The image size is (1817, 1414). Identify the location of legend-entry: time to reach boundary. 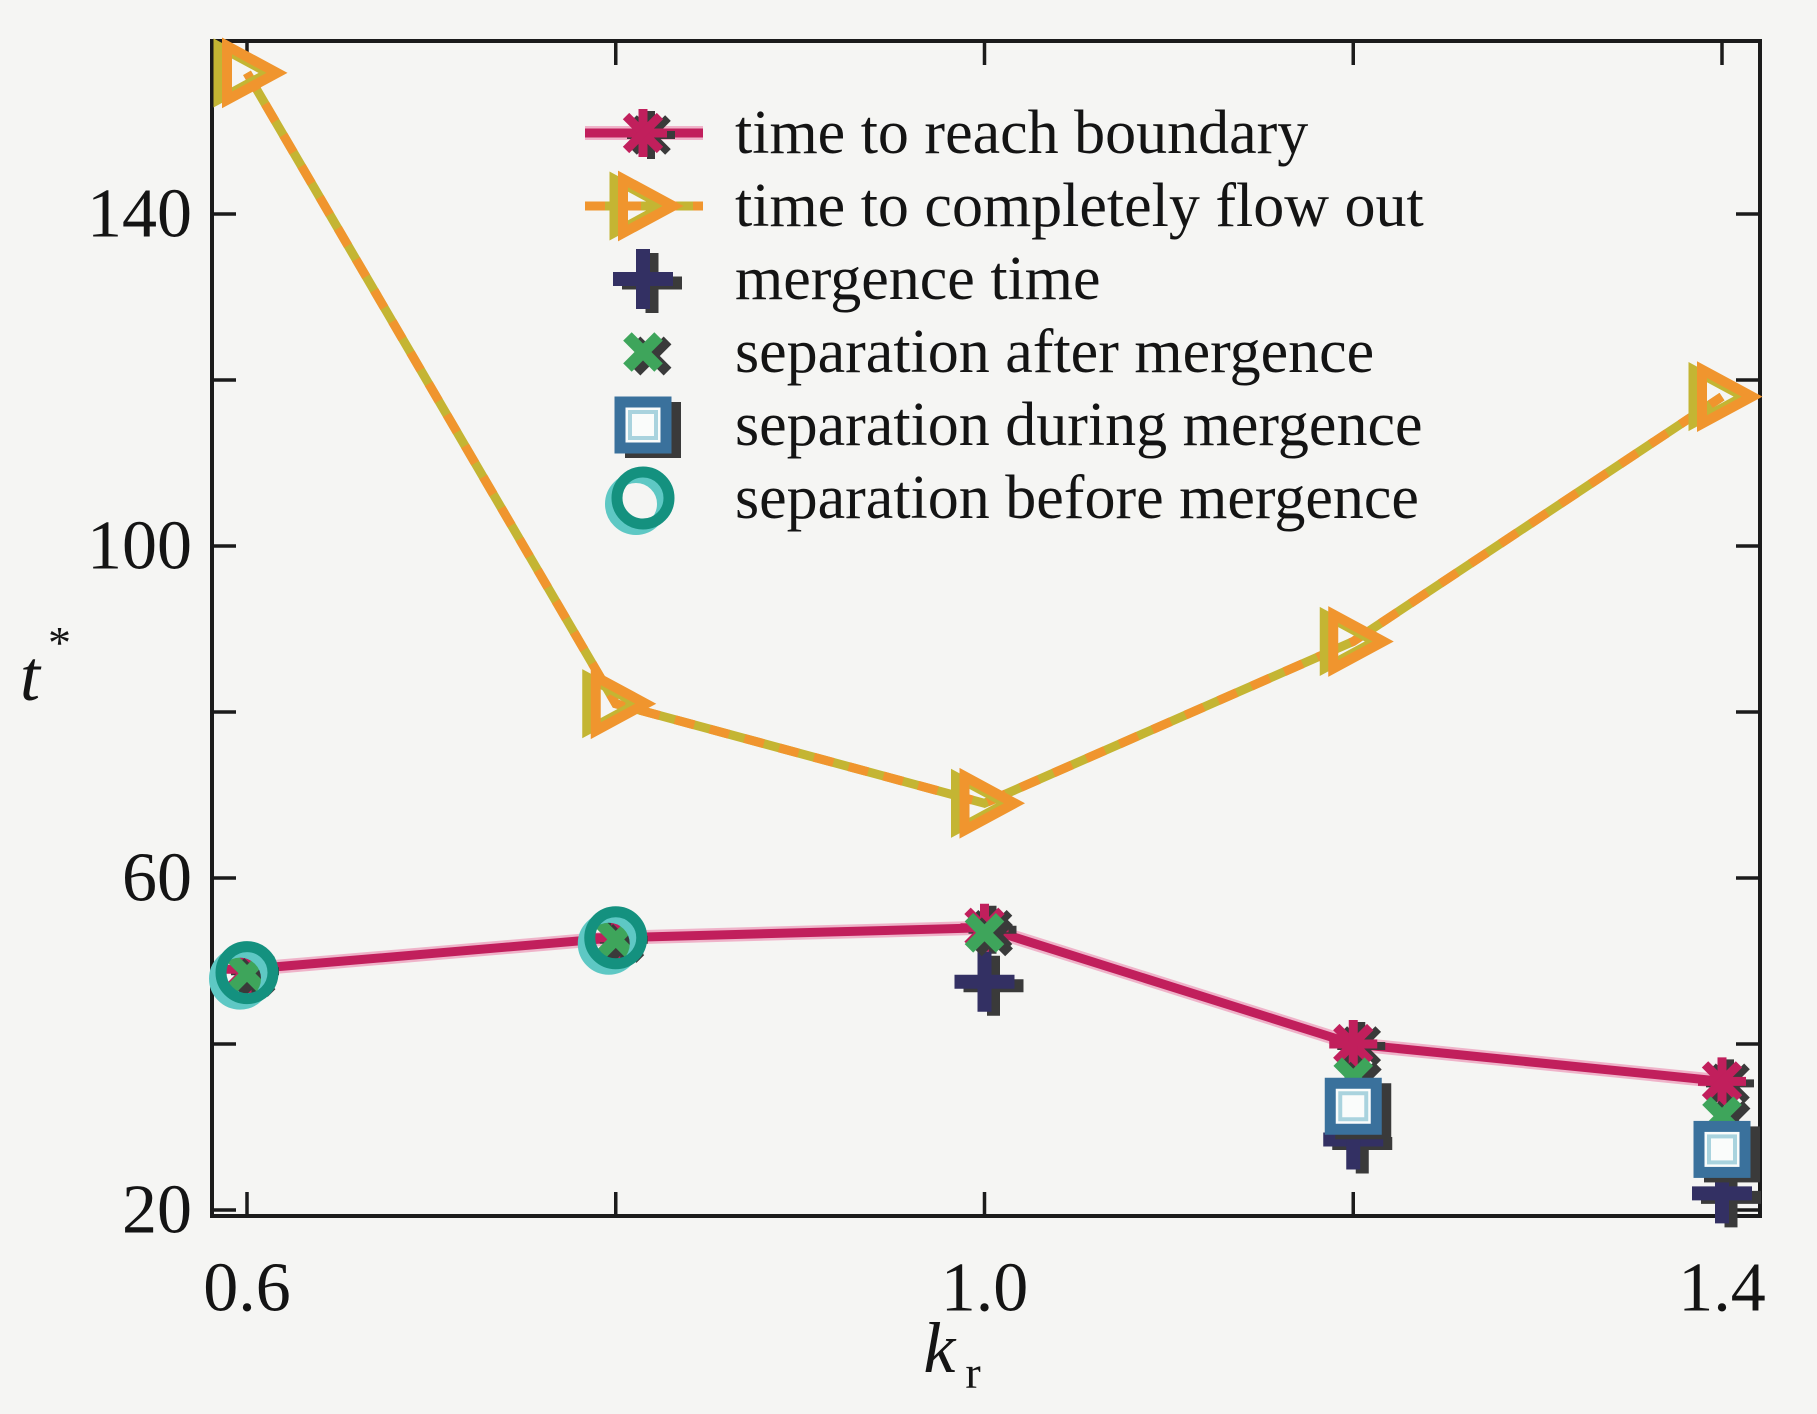
(946, 133).